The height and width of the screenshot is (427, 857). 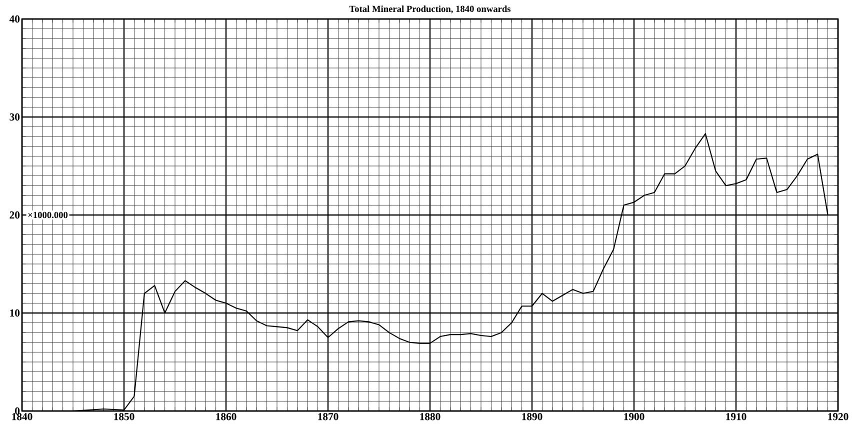 What do you see at coordinates (430, 416) in the screenshot?
I see `x-tick-label: 1880` at bounding box center [430, 416].